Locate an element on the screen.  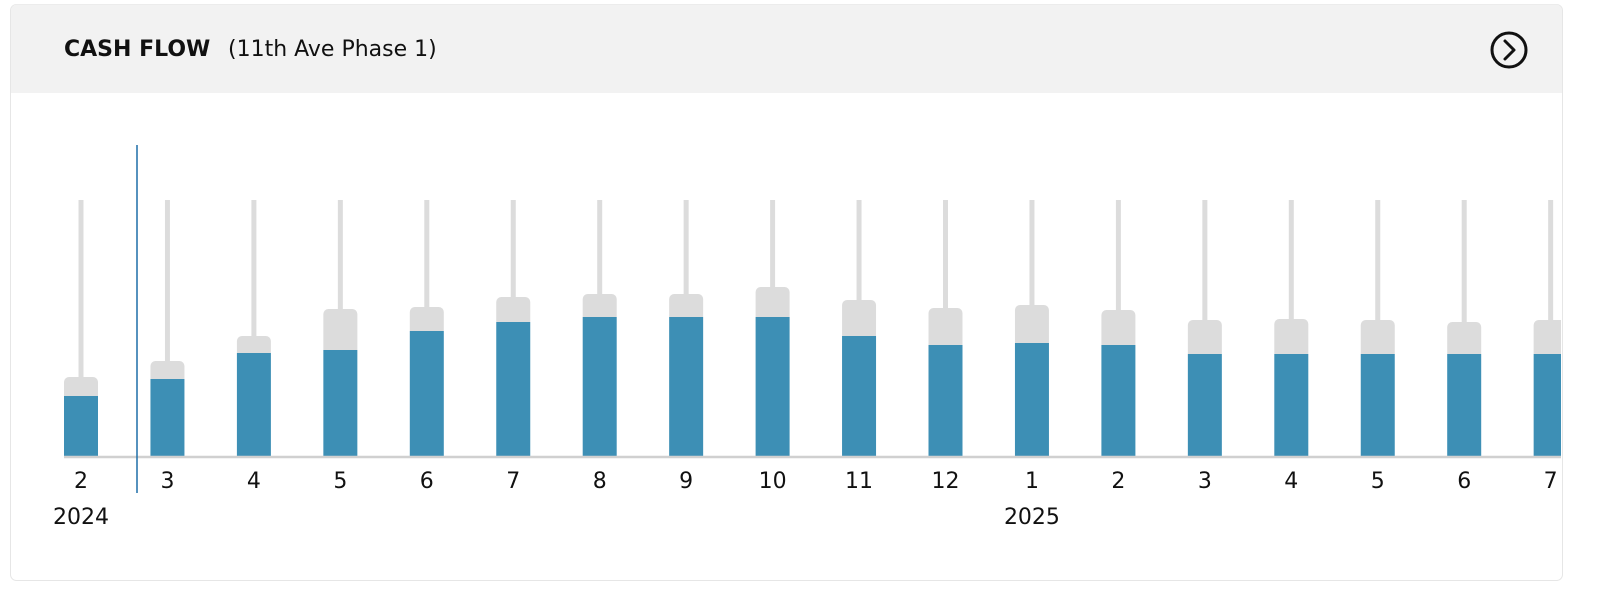
year-label: 2025 is located at coordinates (1032, 517).